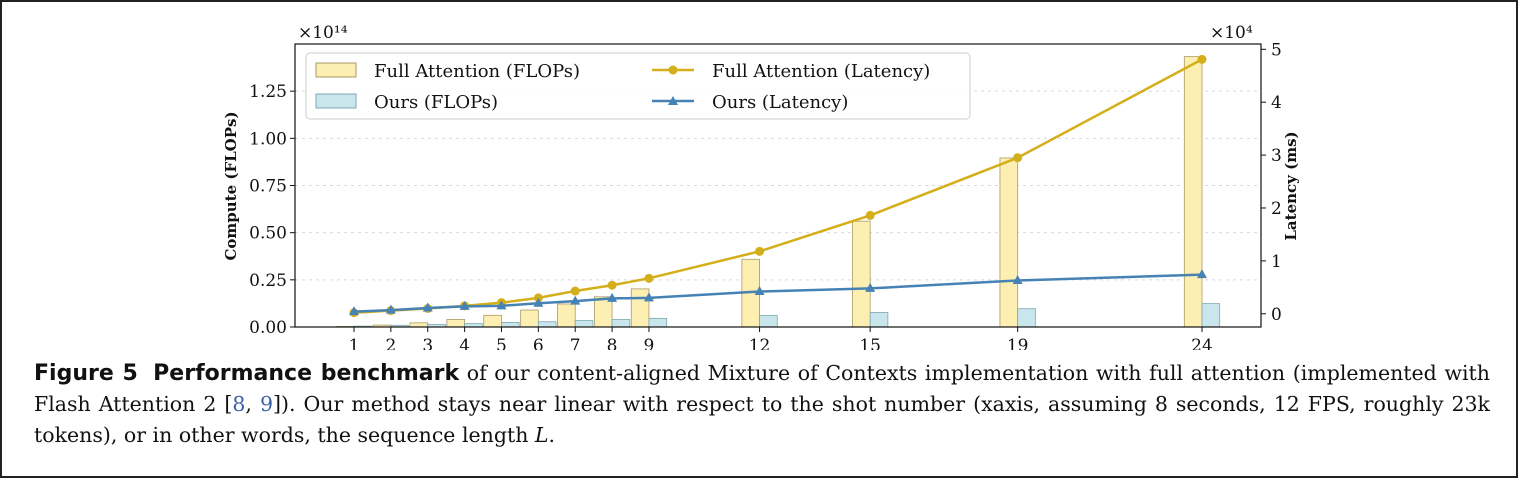 Image resolution: width=1518 pixels, height=478 pixels. Describe the element at coordinates (268, 328) in the screenshot. I see `left-y-tick-label: 0.00` at that location.